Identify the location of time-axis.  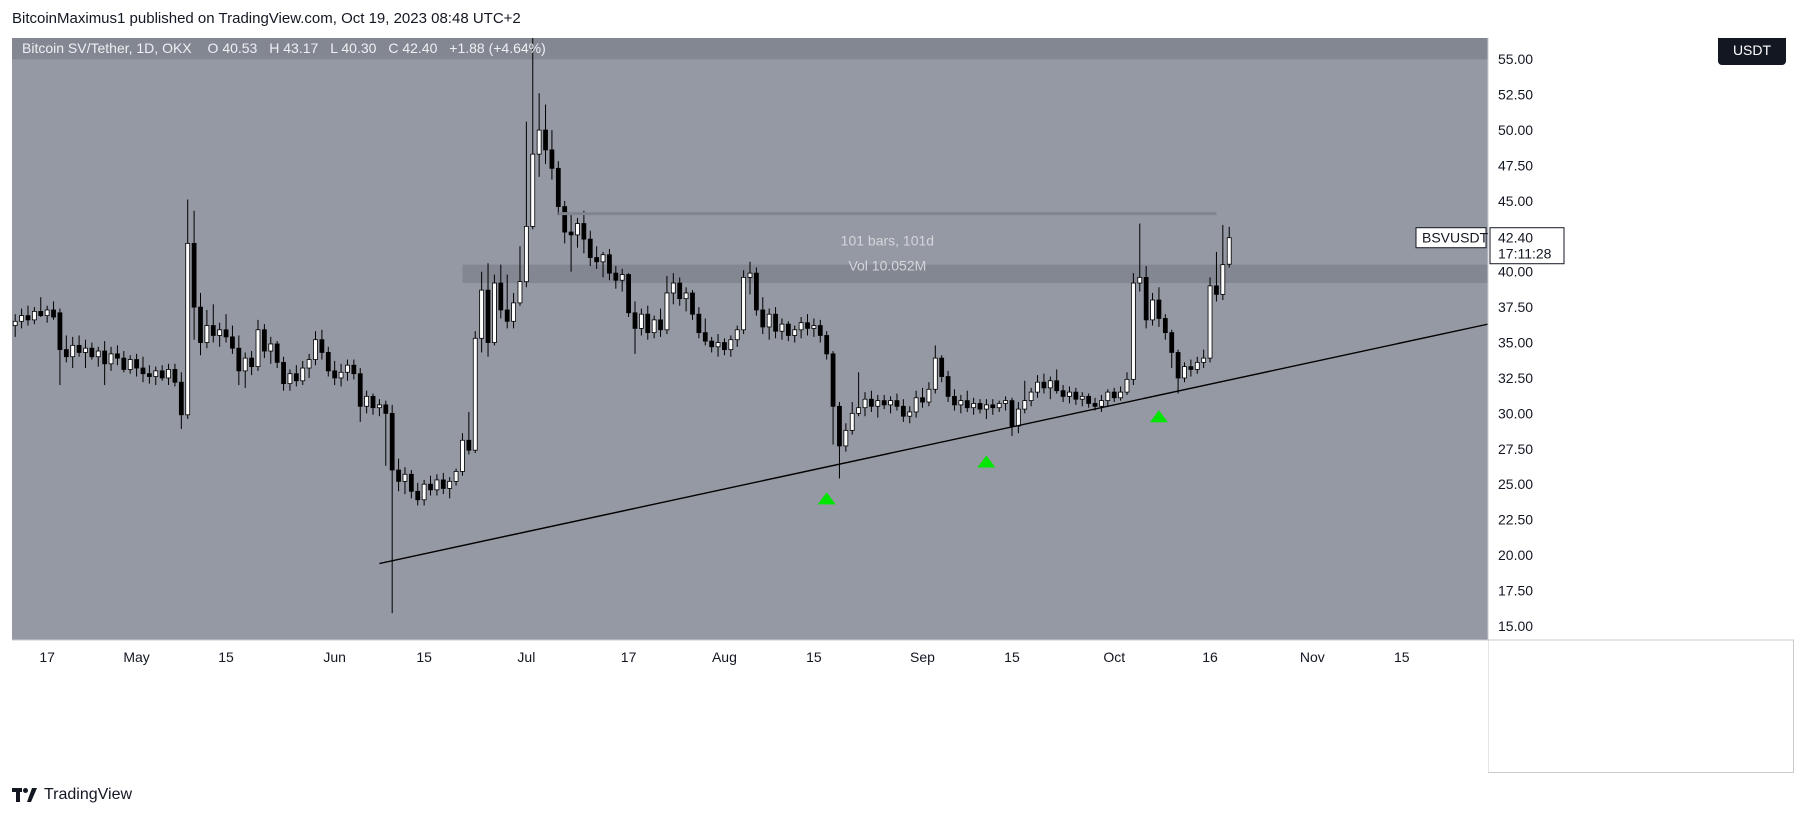
(750, 706).